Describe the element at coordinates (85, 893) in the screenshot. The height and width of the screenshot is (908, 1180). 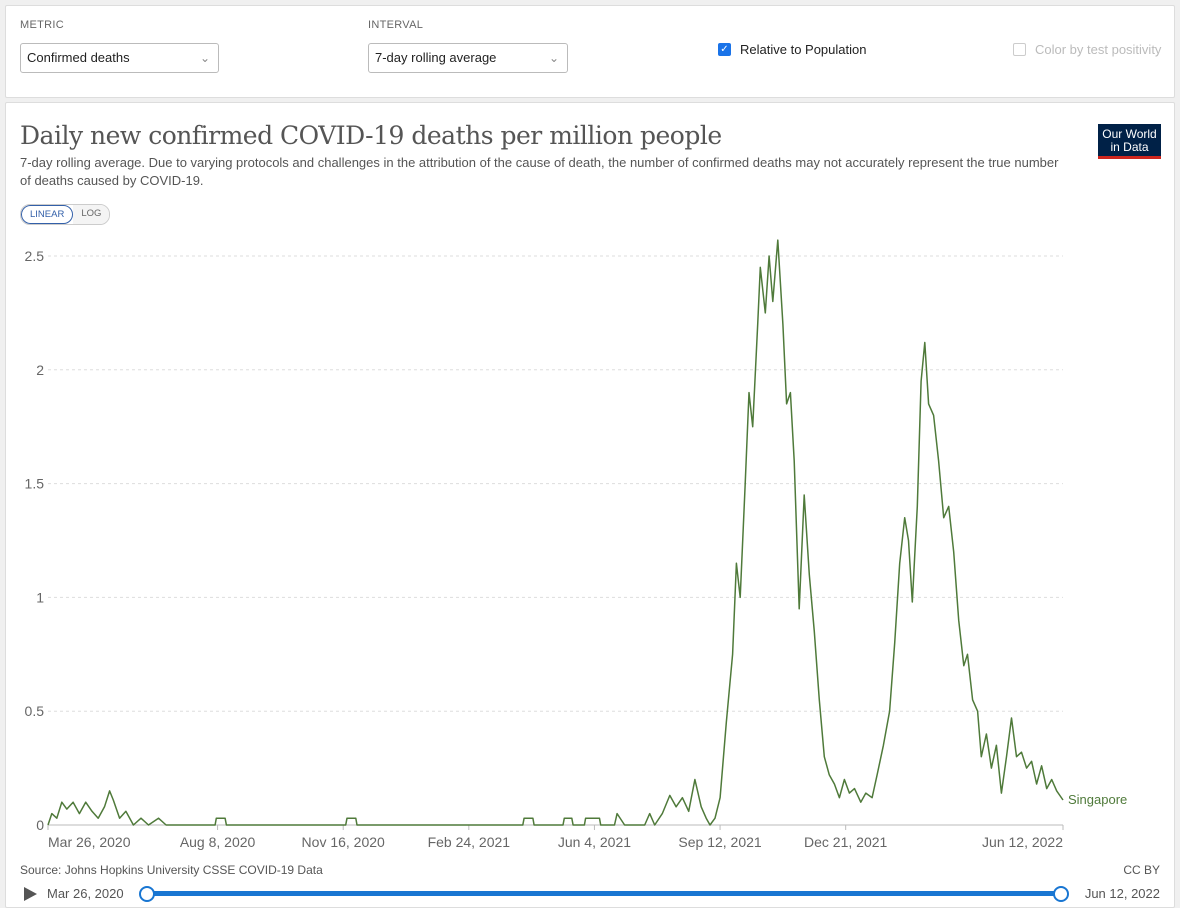
I see `timeline-start-label: Mar 26, 2020` at that location.